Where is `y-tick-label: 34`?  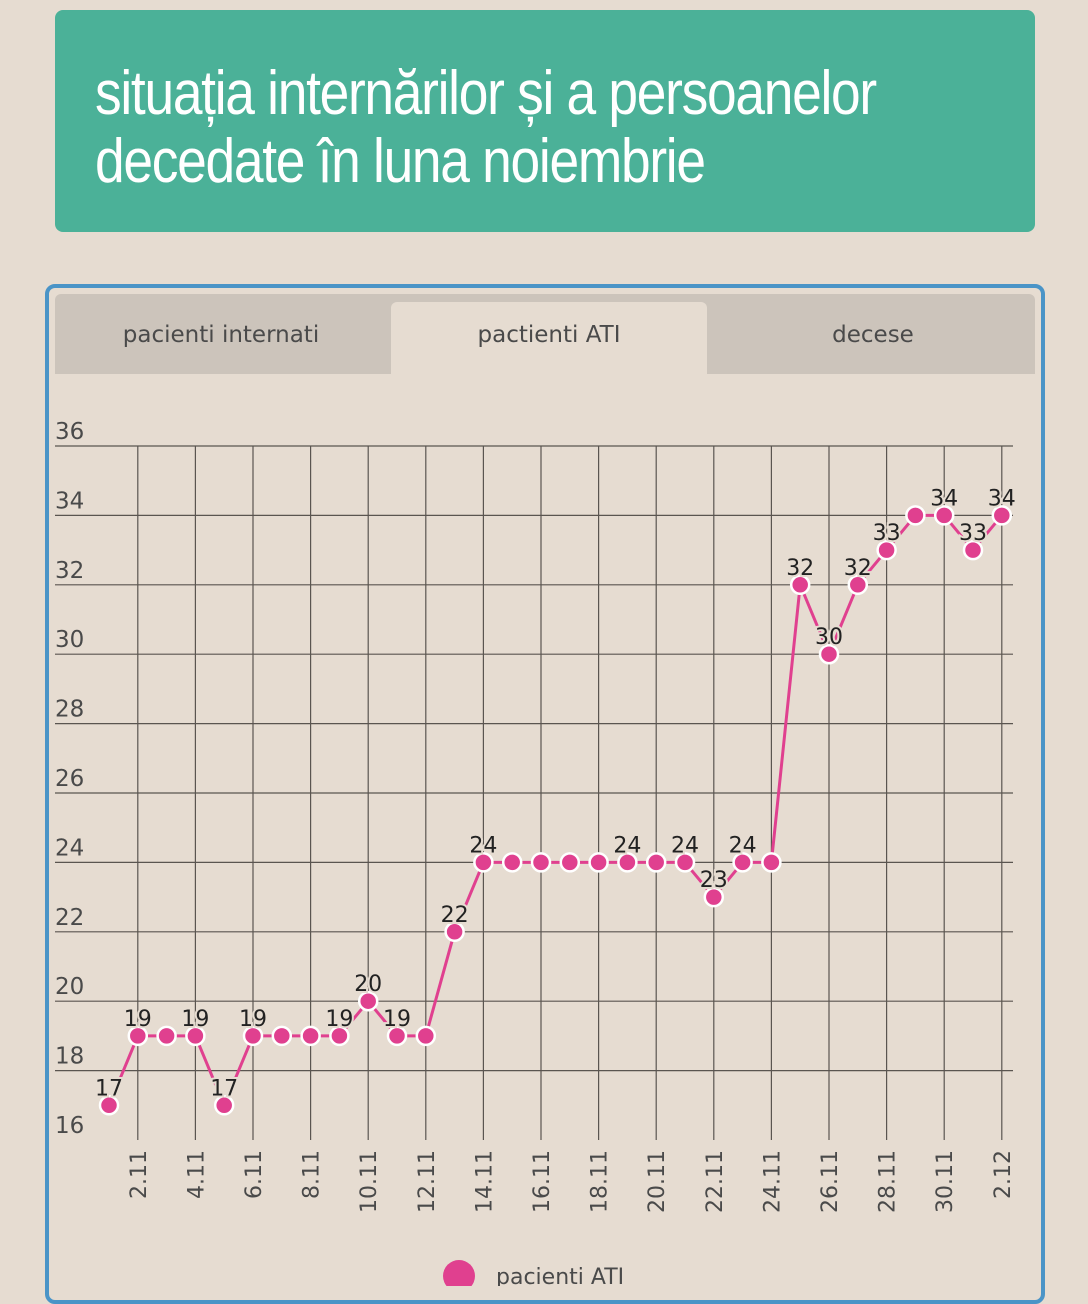
y-tick-label: 34 is located at coordinates (69, 501).